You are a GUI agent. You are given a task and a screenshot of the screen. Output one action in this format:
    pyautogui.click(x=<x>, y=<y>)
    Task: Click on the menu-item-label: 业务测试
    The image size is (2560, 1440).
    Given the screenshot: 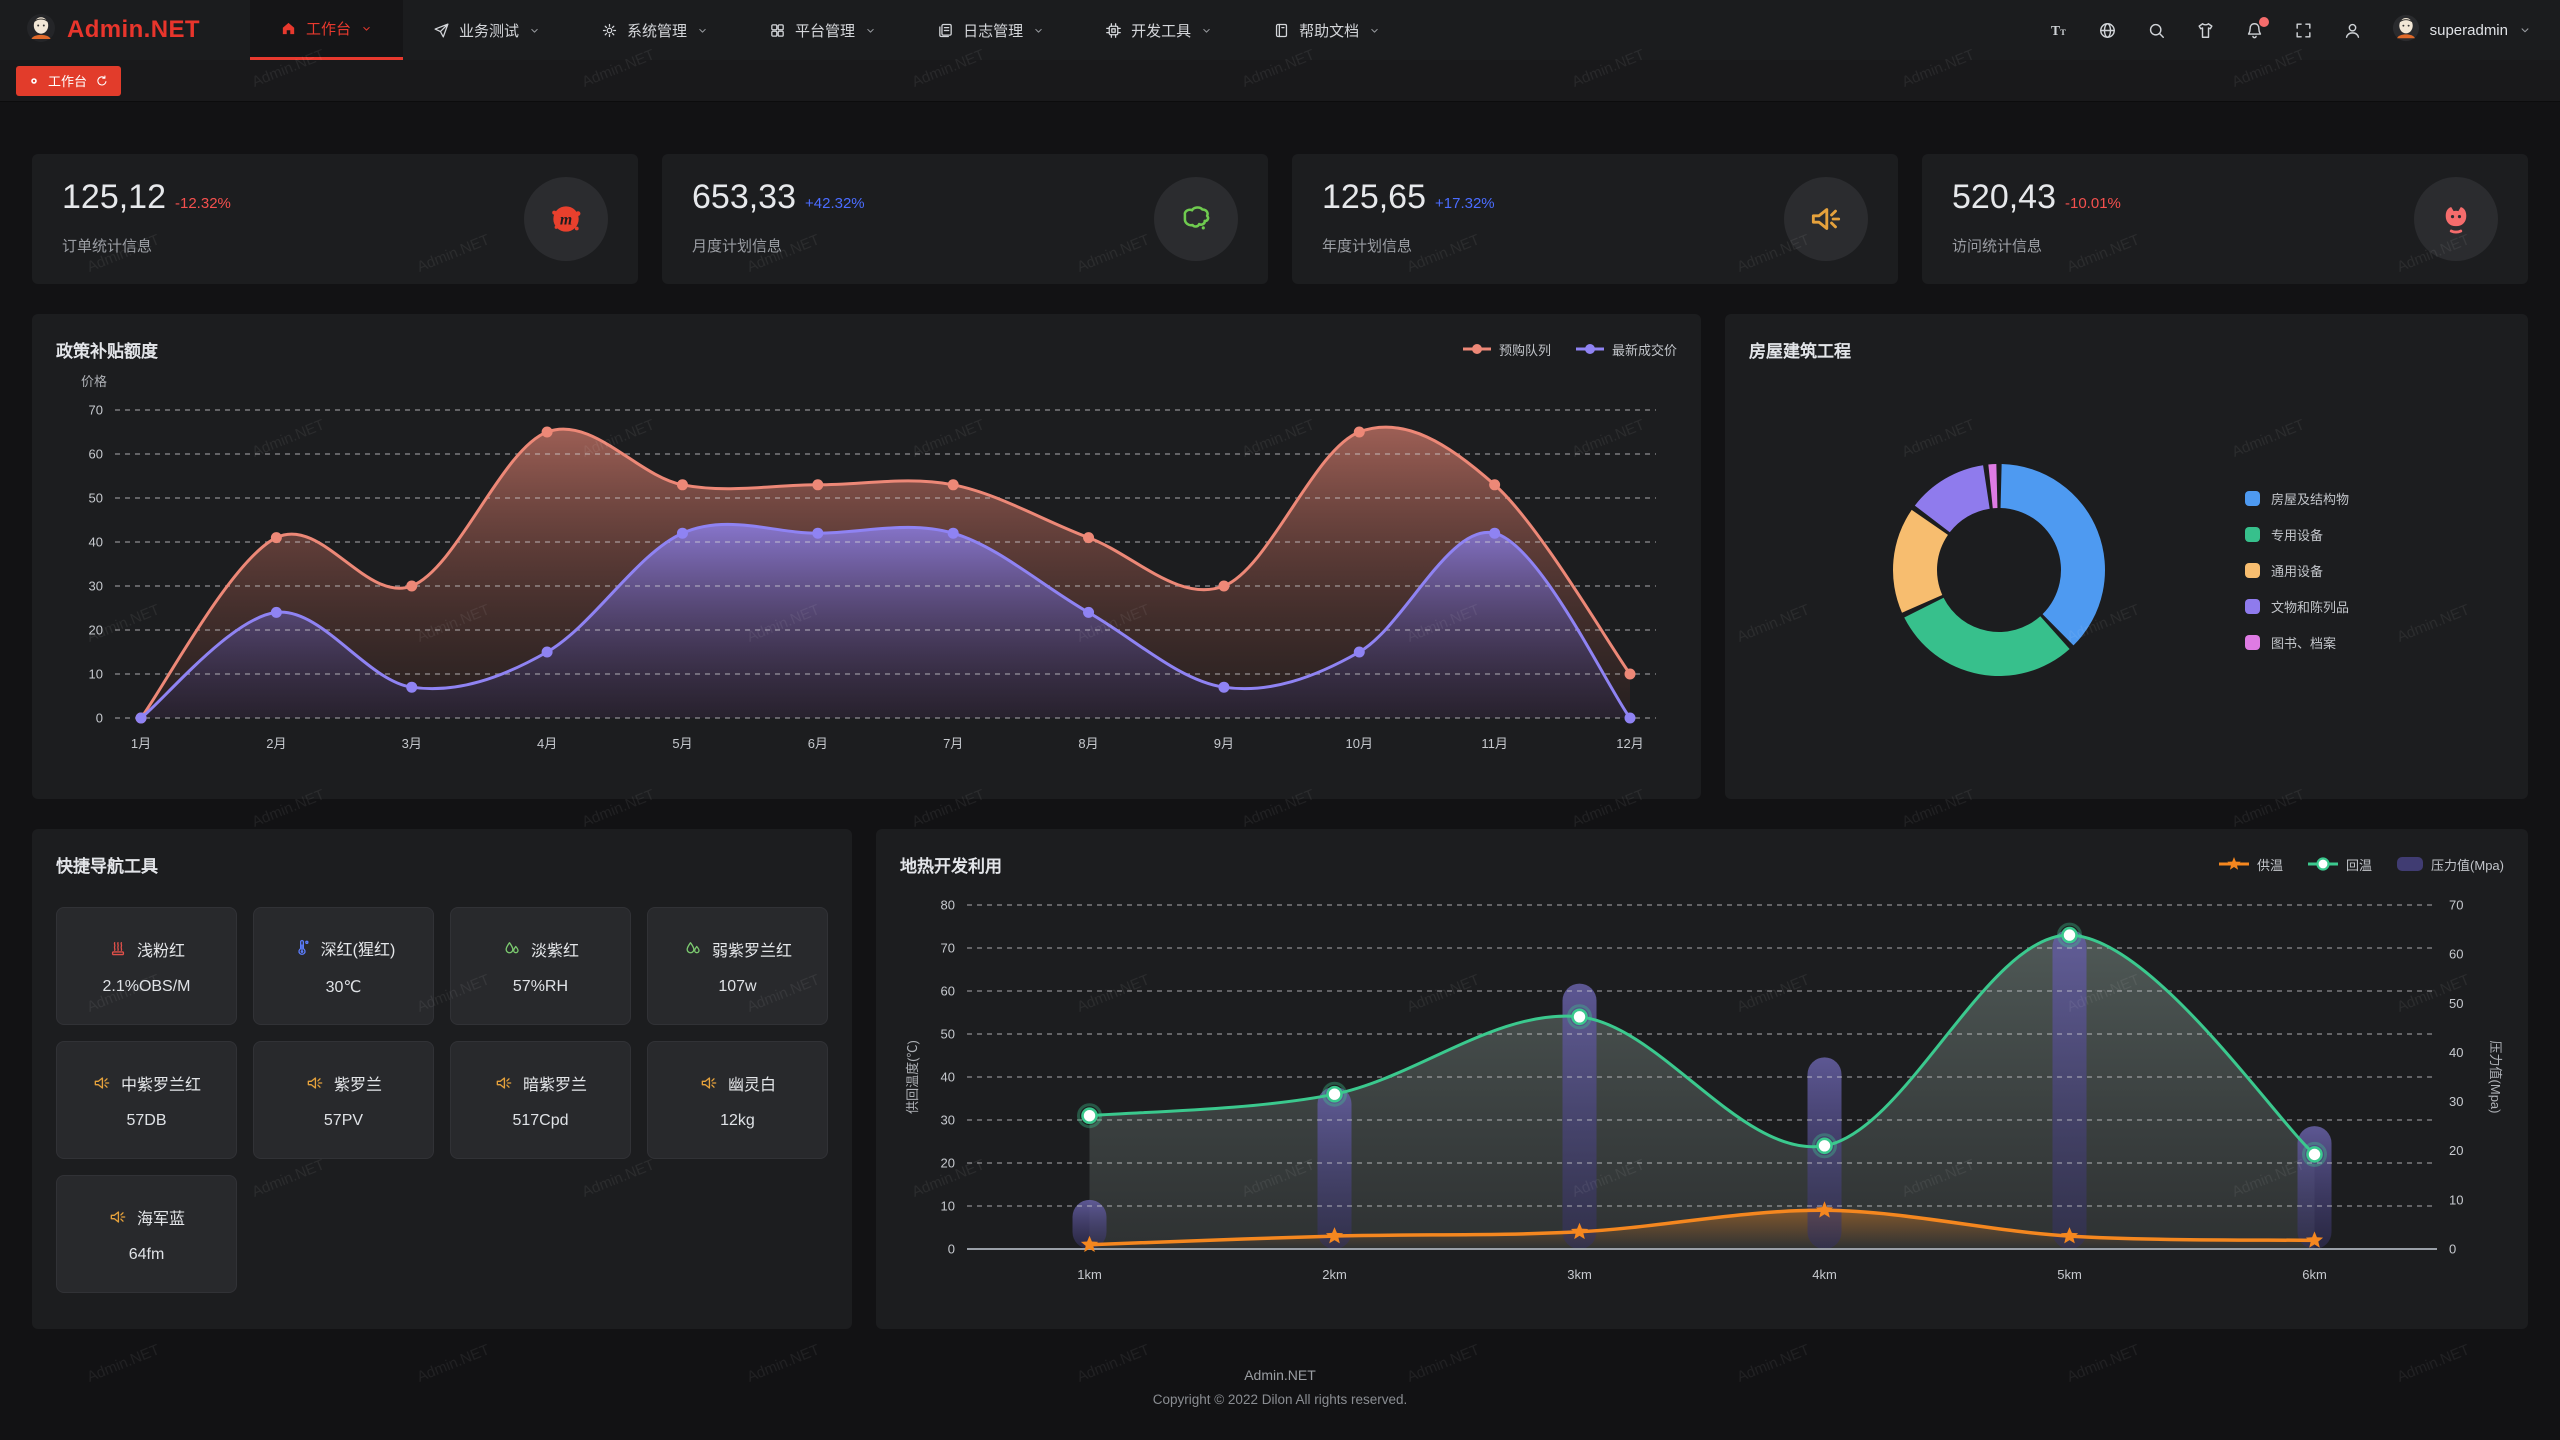 What is the action you would take?
    pyautogui.click(x=489, y=31)
    